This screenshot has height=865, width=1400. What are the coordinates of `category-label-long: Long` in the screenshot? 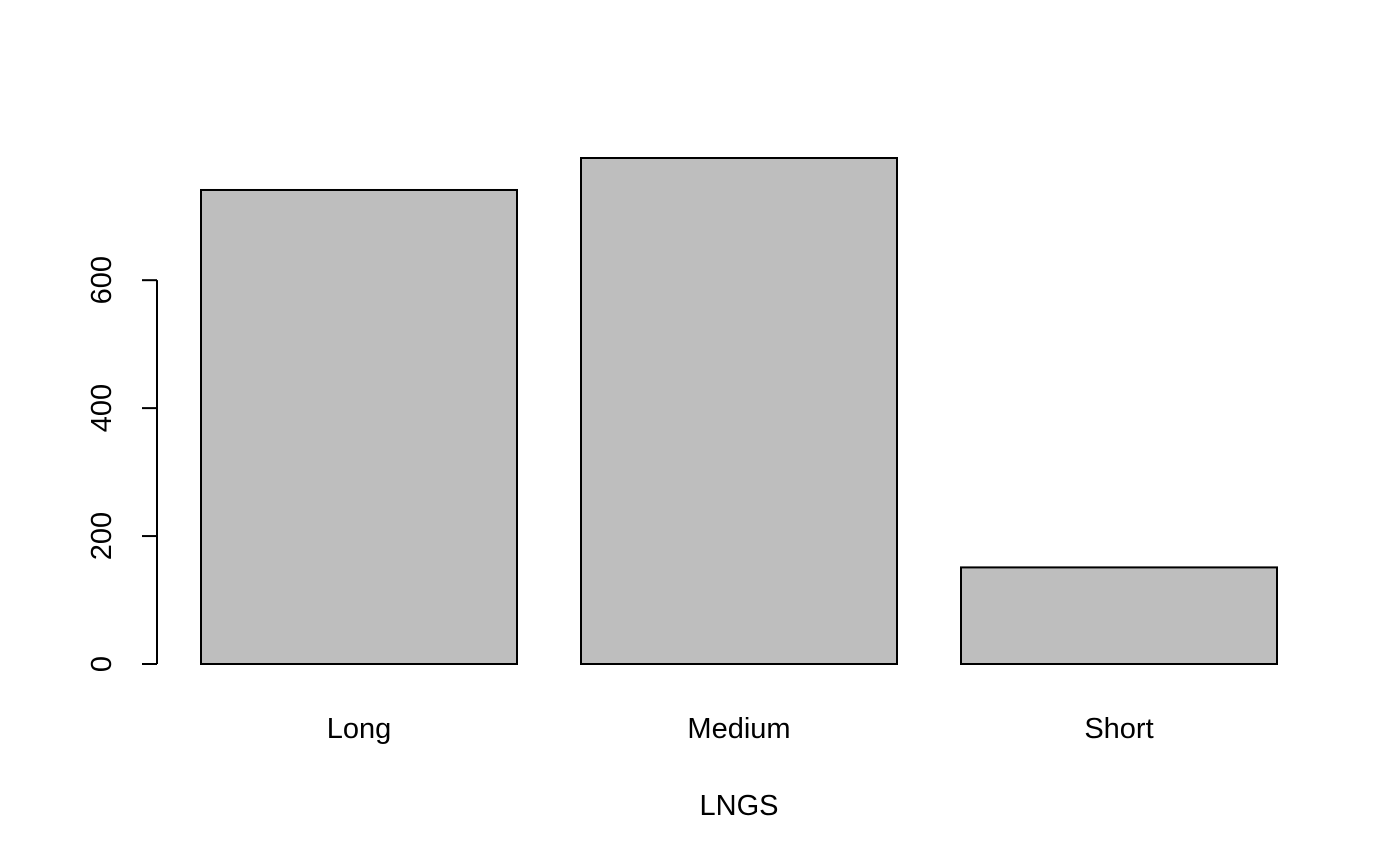 It's located at (359, 729).